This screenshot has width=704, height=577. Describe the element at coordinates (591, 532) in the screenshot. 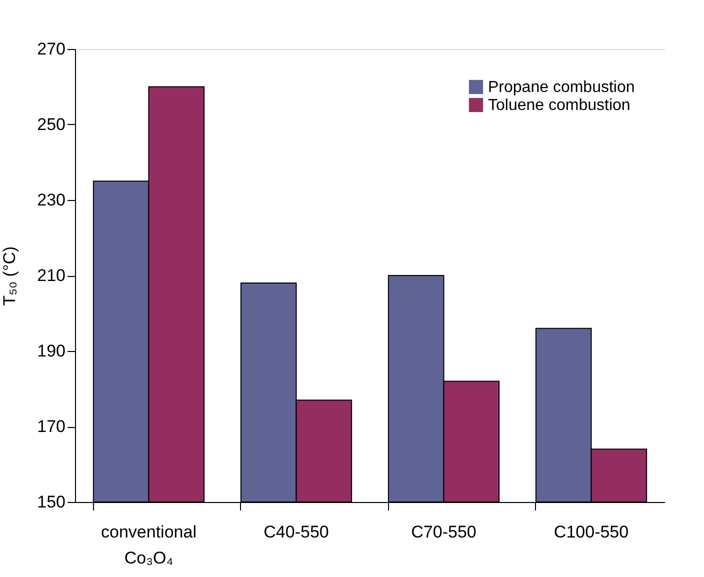

I see `x-tick-label: C100-550` at that location.